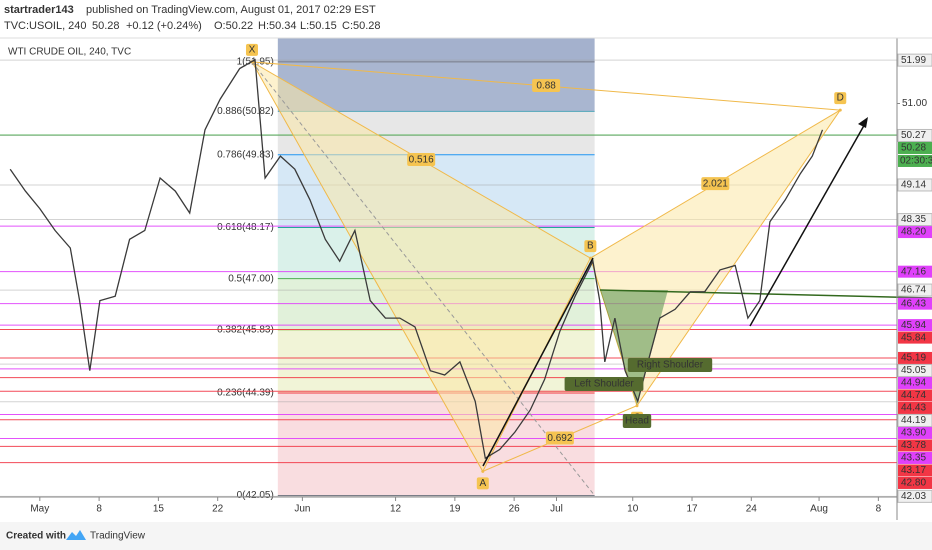  I want to click on annotation: Head, so click(637, 421).